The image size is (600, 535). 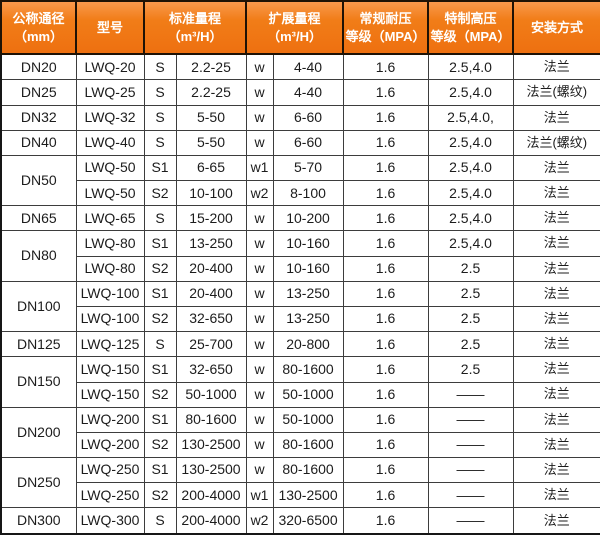 I want to click on cell-standard-range: 50-1000, so click(x=211, y=394).